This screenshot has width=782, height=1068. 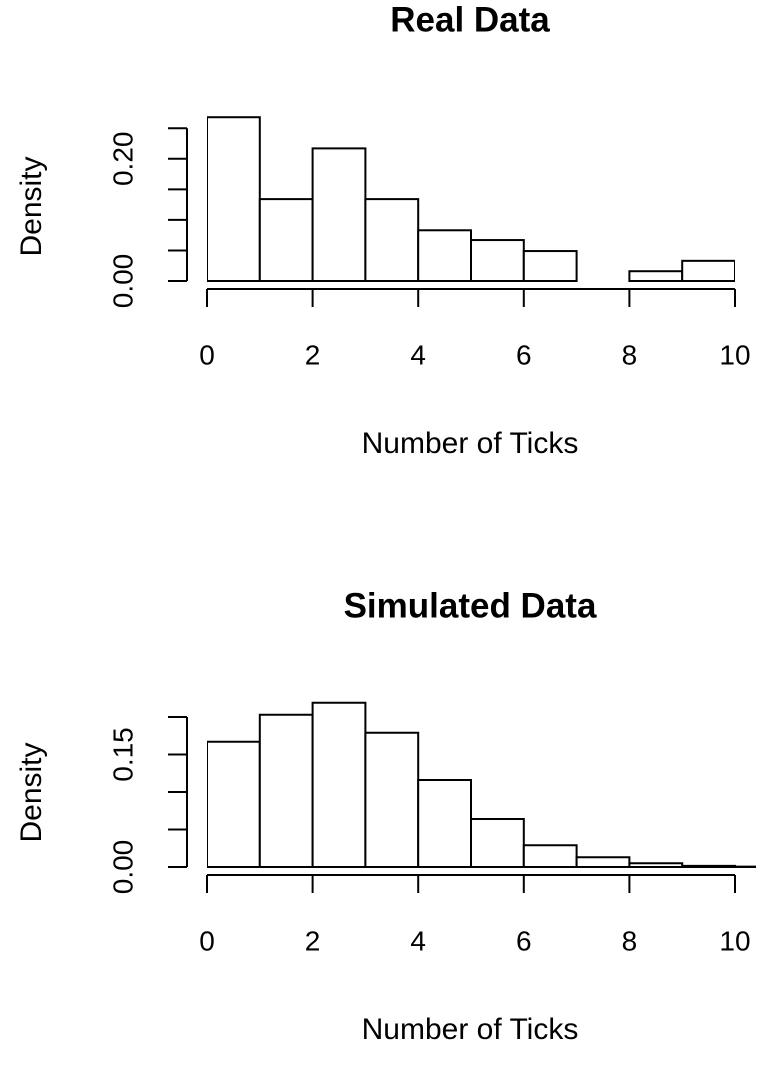 What do you see at coordinates (122, 754) in the screenshot?
I see `y-tick-label: 0.15` at bounding box center [122, 754].